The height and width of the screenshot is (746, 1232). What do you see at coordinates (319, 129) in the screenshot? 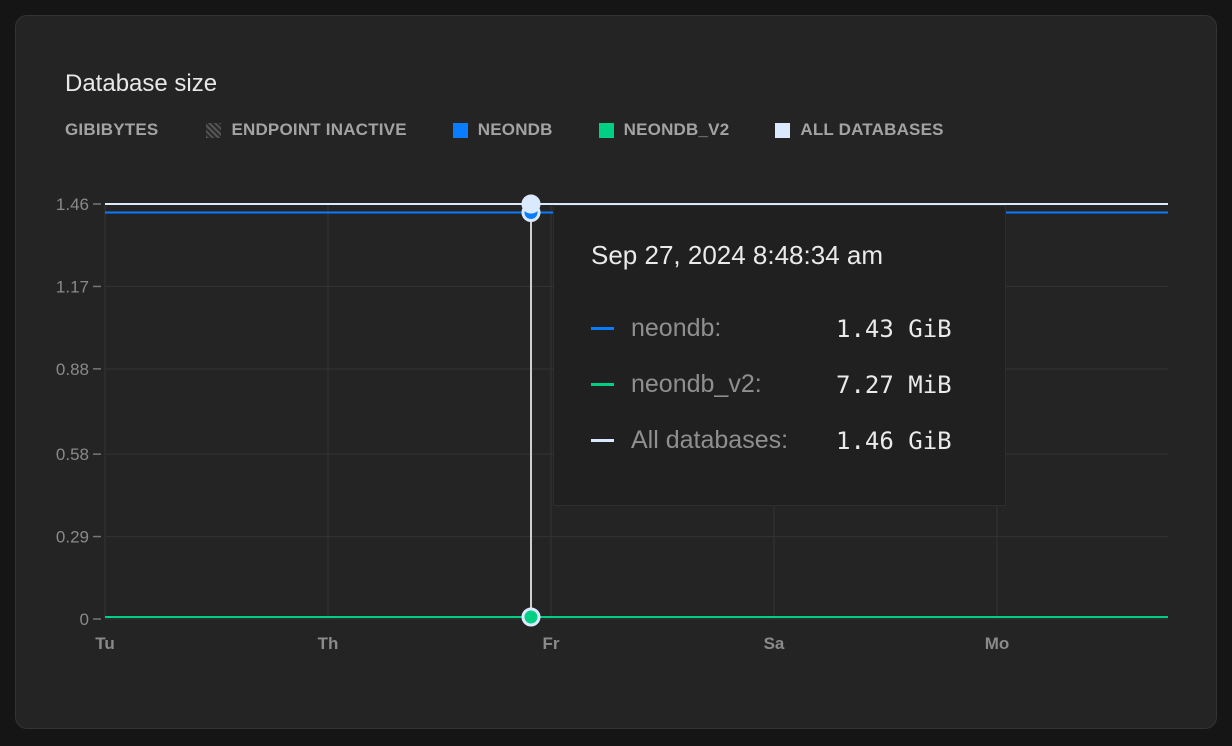
I see `legend-label: ENDPOINT INACTIVE` at bounding box center [319, 129].